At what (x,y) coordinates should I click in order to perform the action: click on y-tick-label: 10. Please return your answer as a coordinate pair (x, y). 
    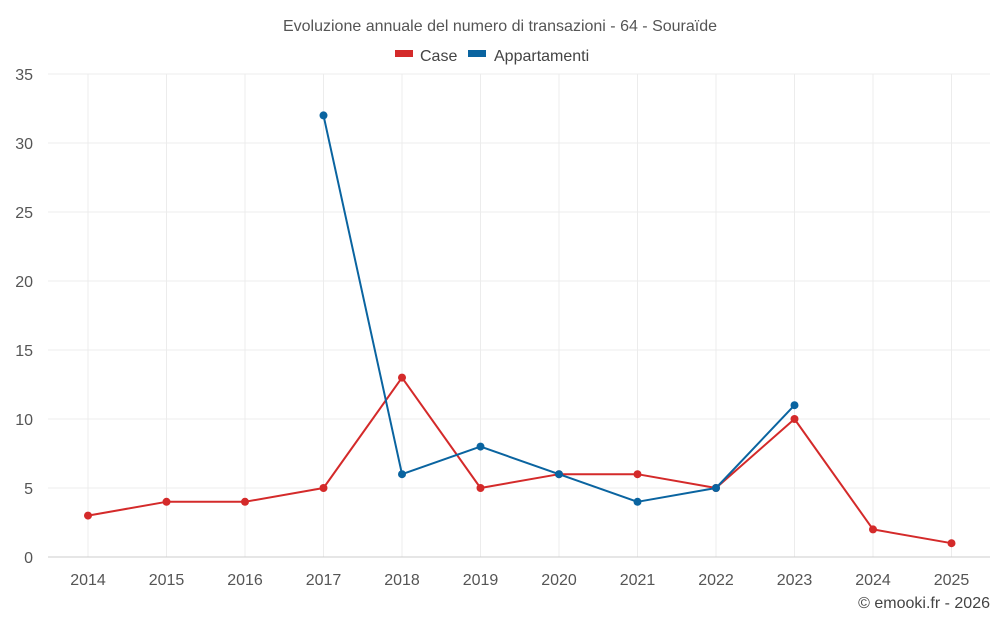
    Looking at the image, I should click on (24, 420).